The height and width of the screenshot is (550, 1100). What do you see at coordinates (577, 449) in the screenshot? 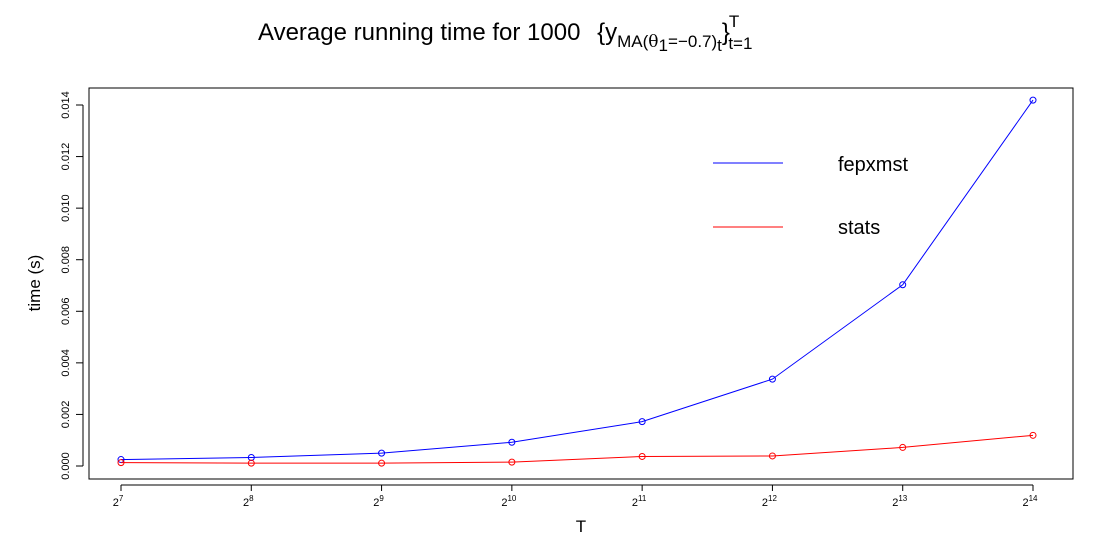
I see `series-line-stats` at bounding box center [577, 449].